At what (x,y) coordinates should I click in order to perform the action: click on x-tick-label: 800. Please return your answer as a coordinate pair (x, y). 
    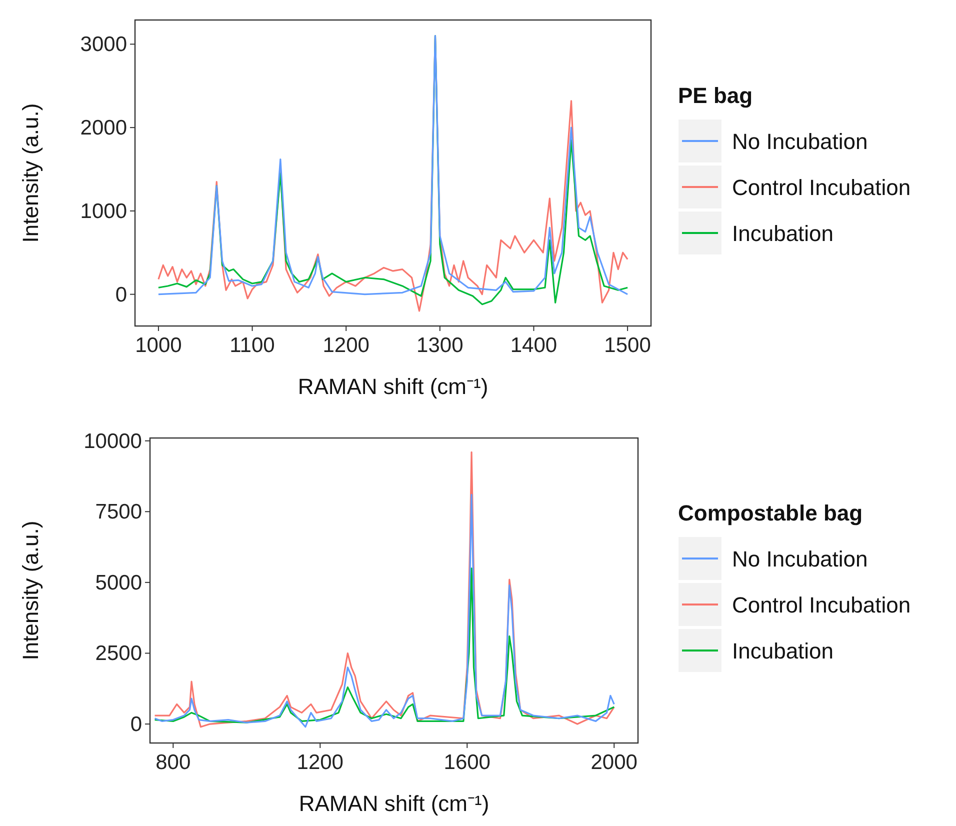
    Looking at the image, I should click on (173, 762).